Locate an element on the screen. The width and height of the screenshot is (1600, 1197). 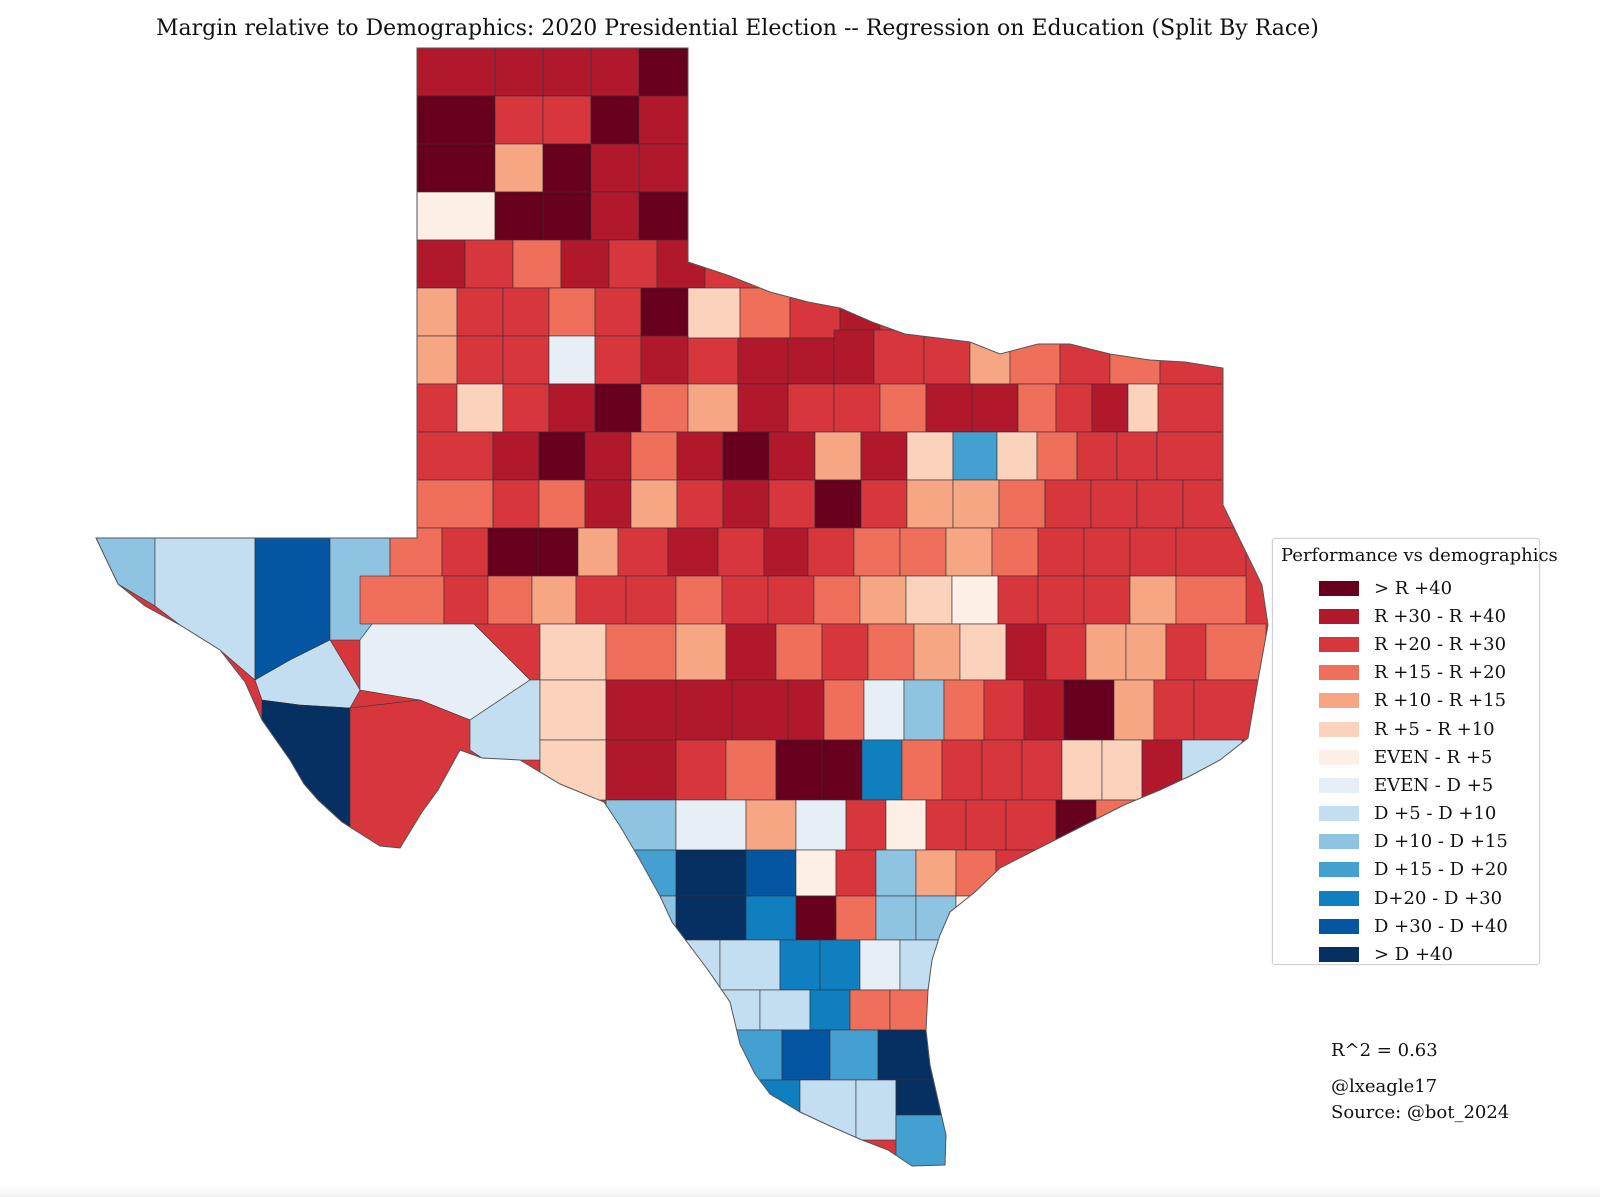
r-squared-label: R^2 = 0.63 is located at coordinates (1384, 1050).